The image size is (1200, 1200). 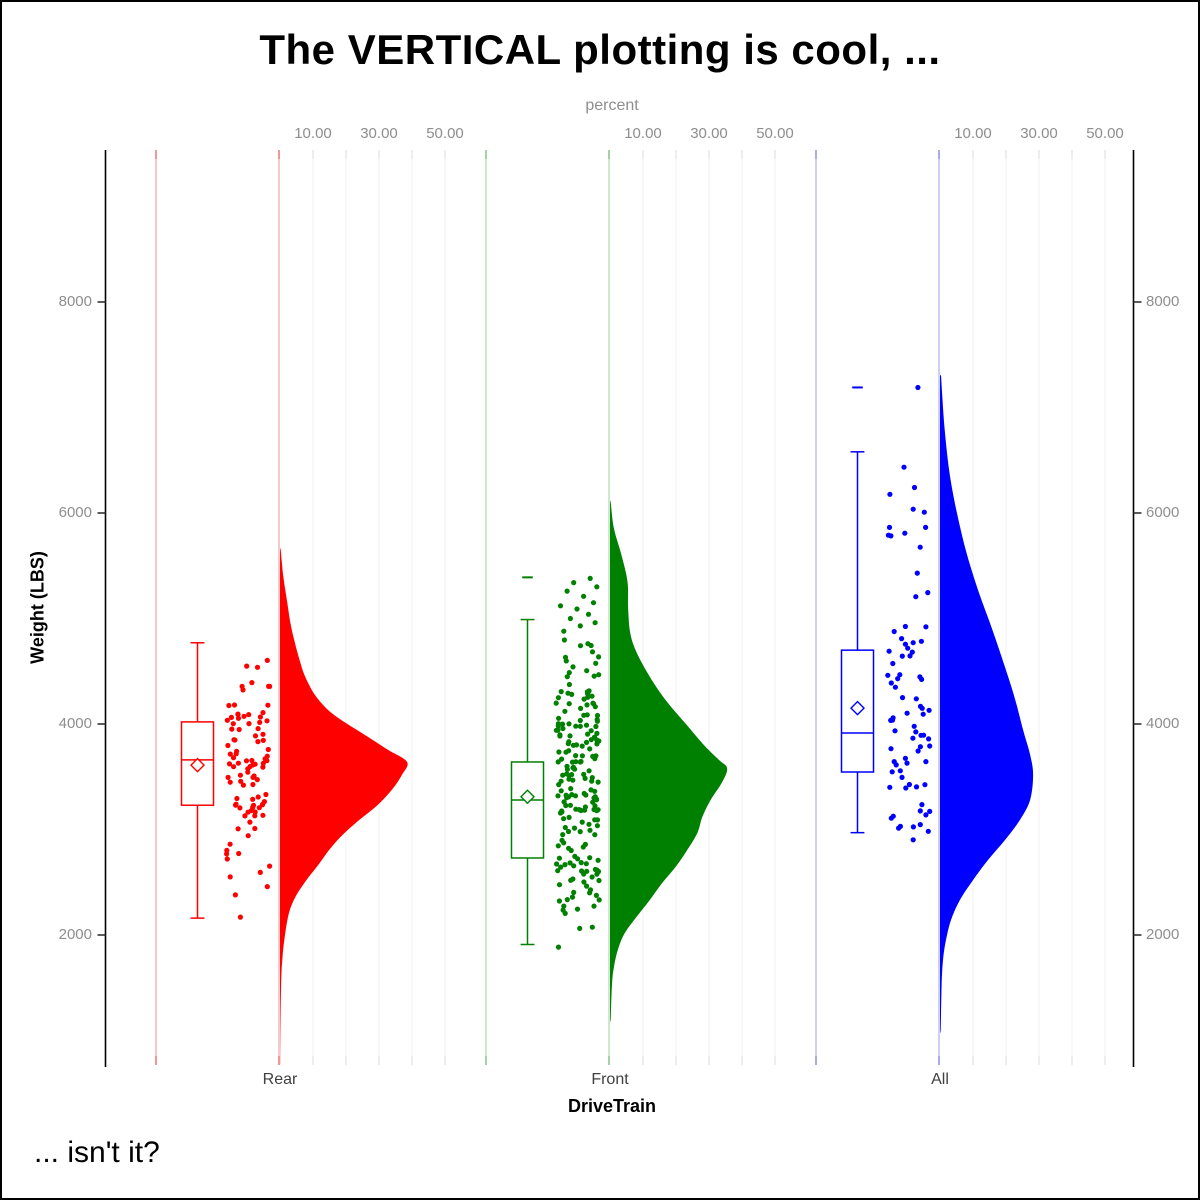 I want to click on category-label-rear: Rear, so click(x=280, y=1079).